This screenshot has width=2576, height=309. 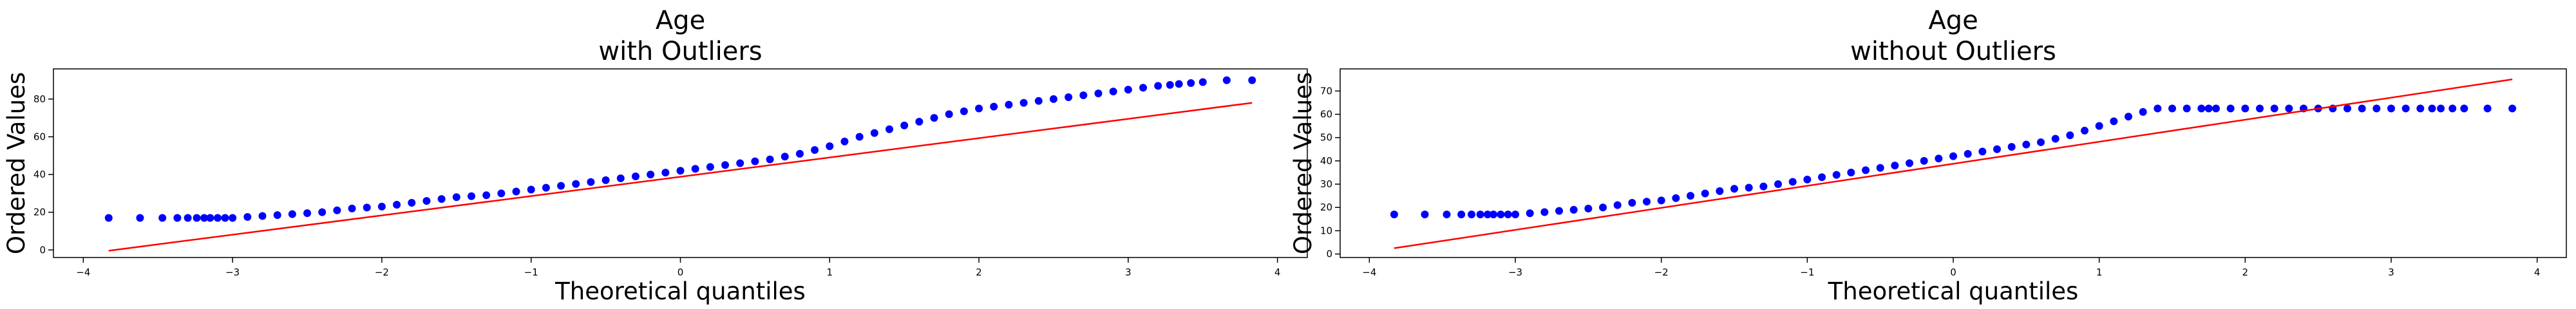 What do you see at coordinates (2391, 272) in the screenshot?
I see `x-tick-label: 3` at bounding box center [2391, 272].